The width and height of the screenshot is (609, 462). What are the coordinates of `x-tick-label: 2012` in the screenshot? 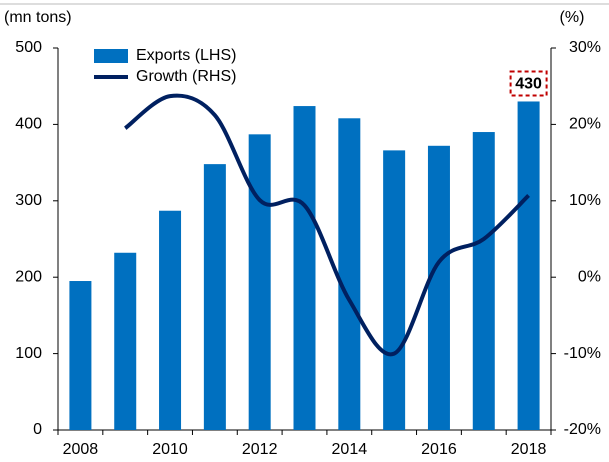 It's located at (260, 449).